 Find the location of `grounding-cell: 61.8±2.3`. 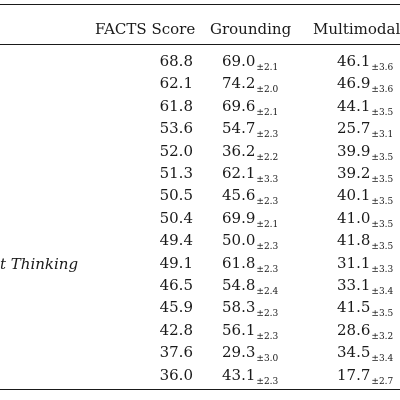

grounding-cell: 61.8±2.3 is located at coordinates (250, 264).